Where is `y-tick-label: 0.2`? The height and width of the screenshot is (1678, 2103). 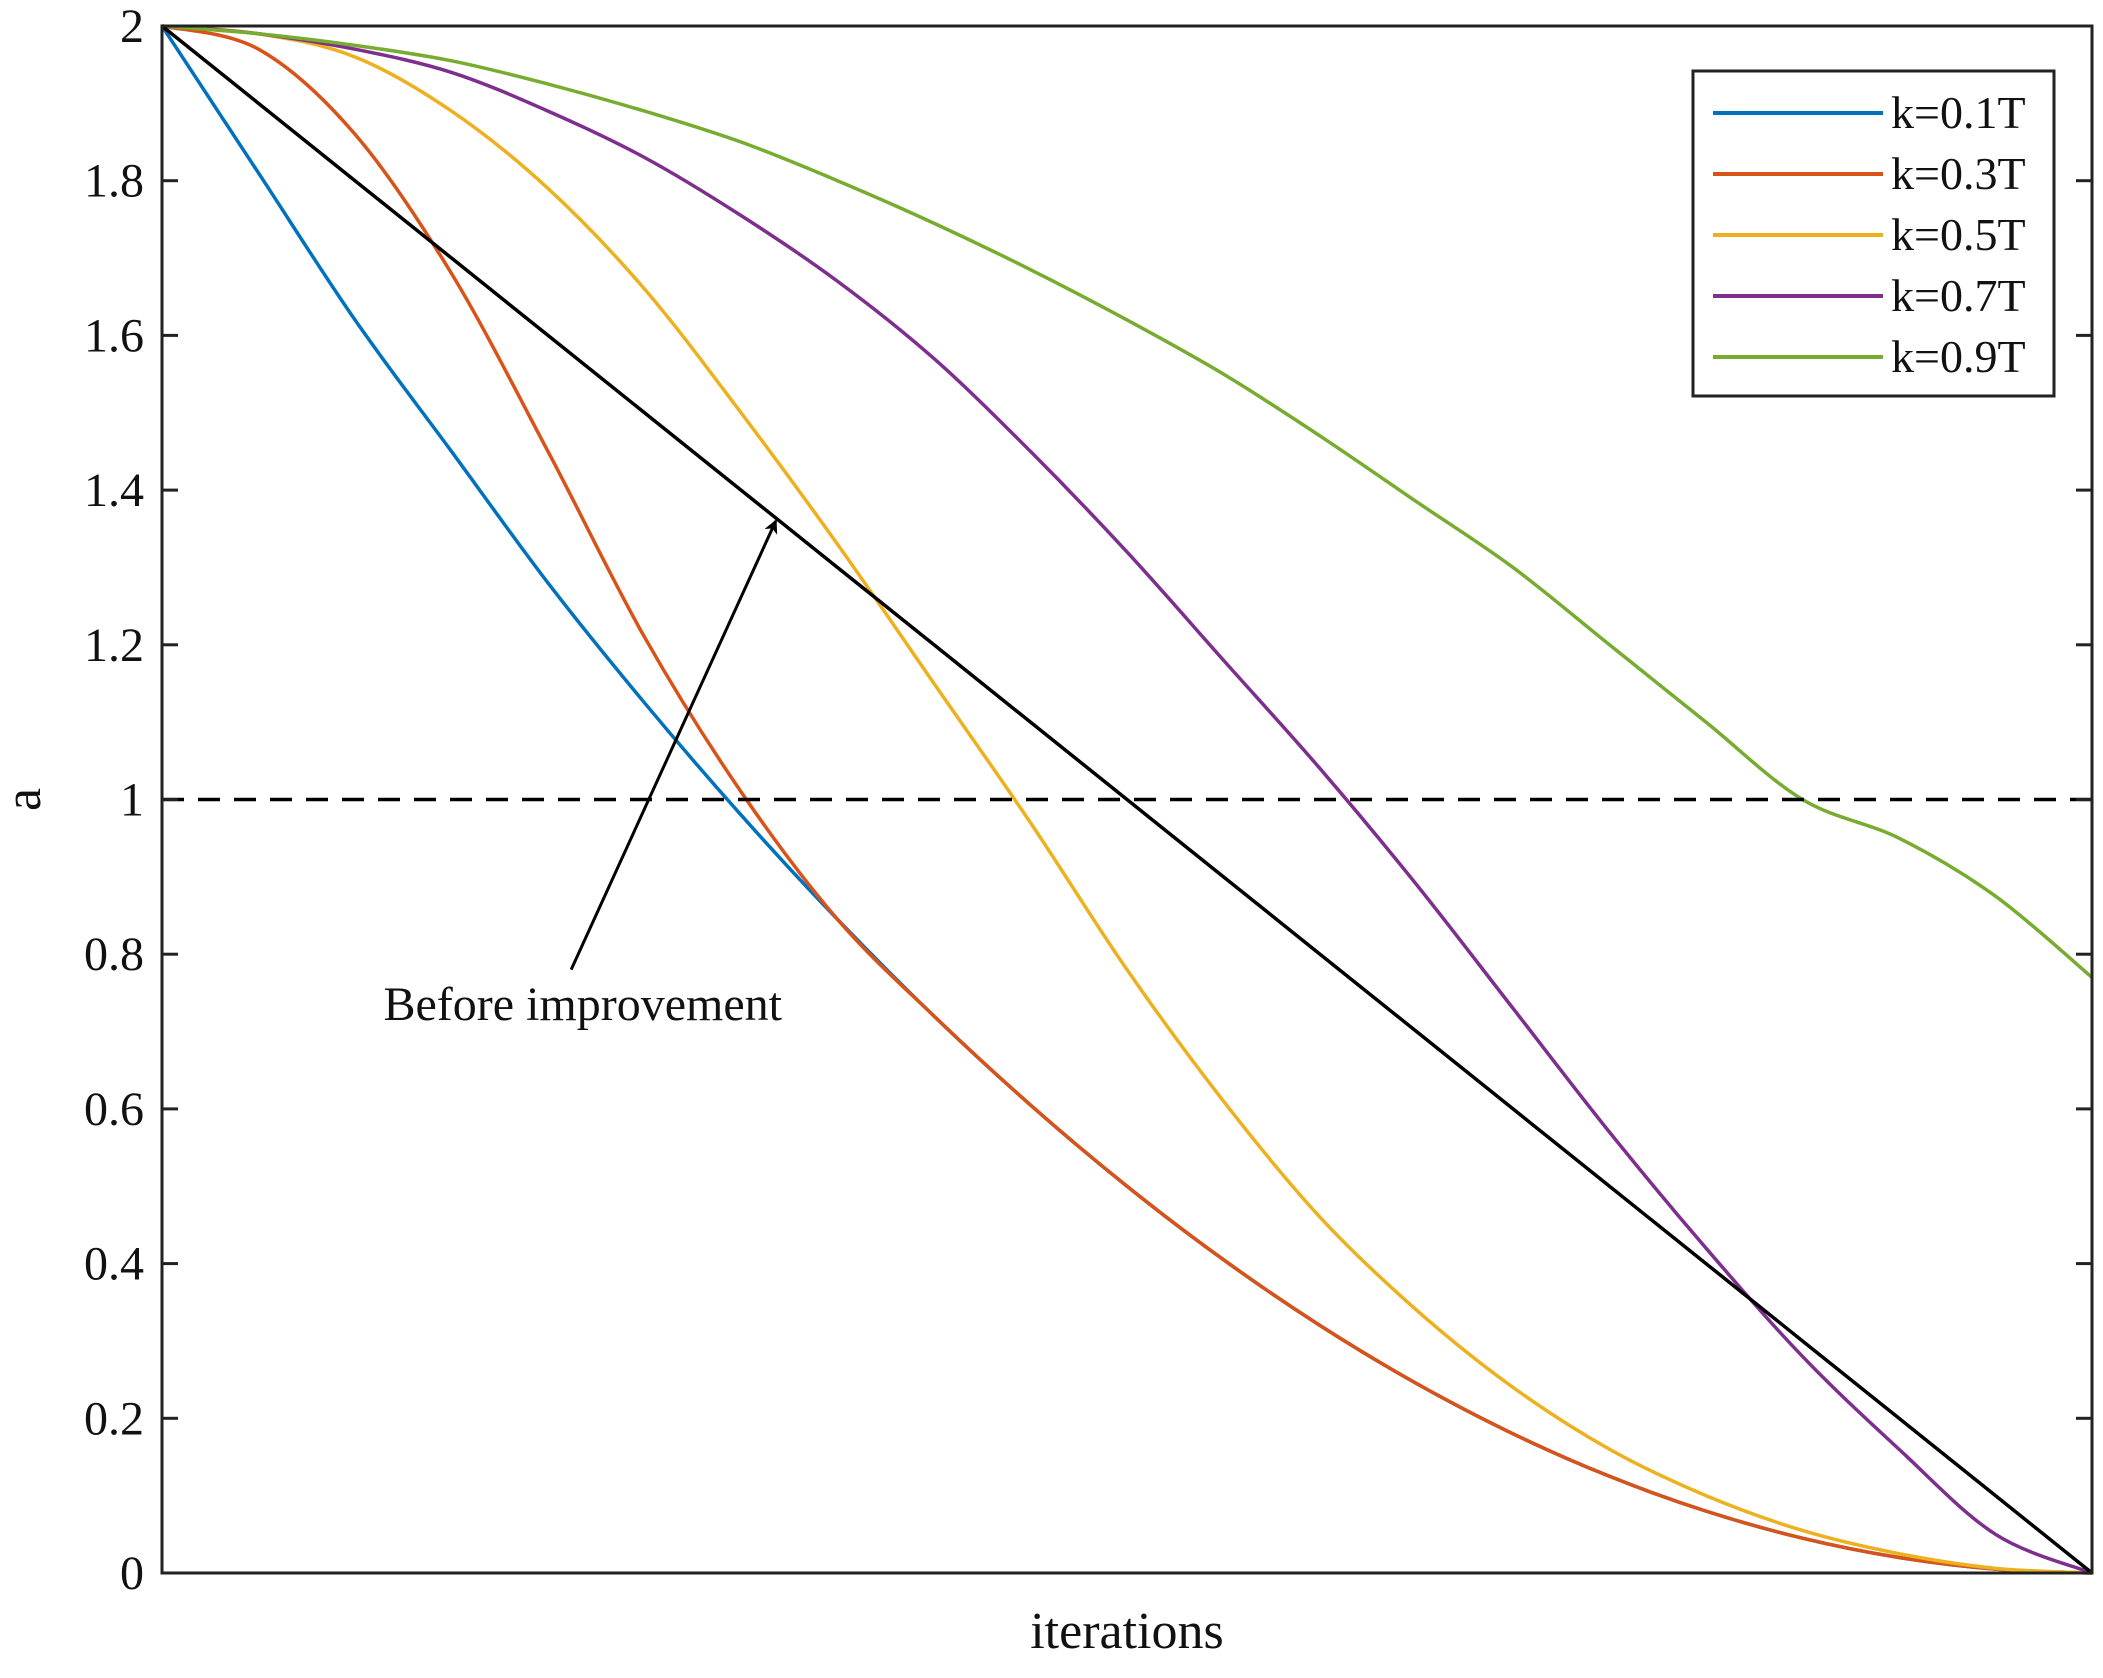
y-tick-label: 0.2 is located at coordinates (114, 1418).